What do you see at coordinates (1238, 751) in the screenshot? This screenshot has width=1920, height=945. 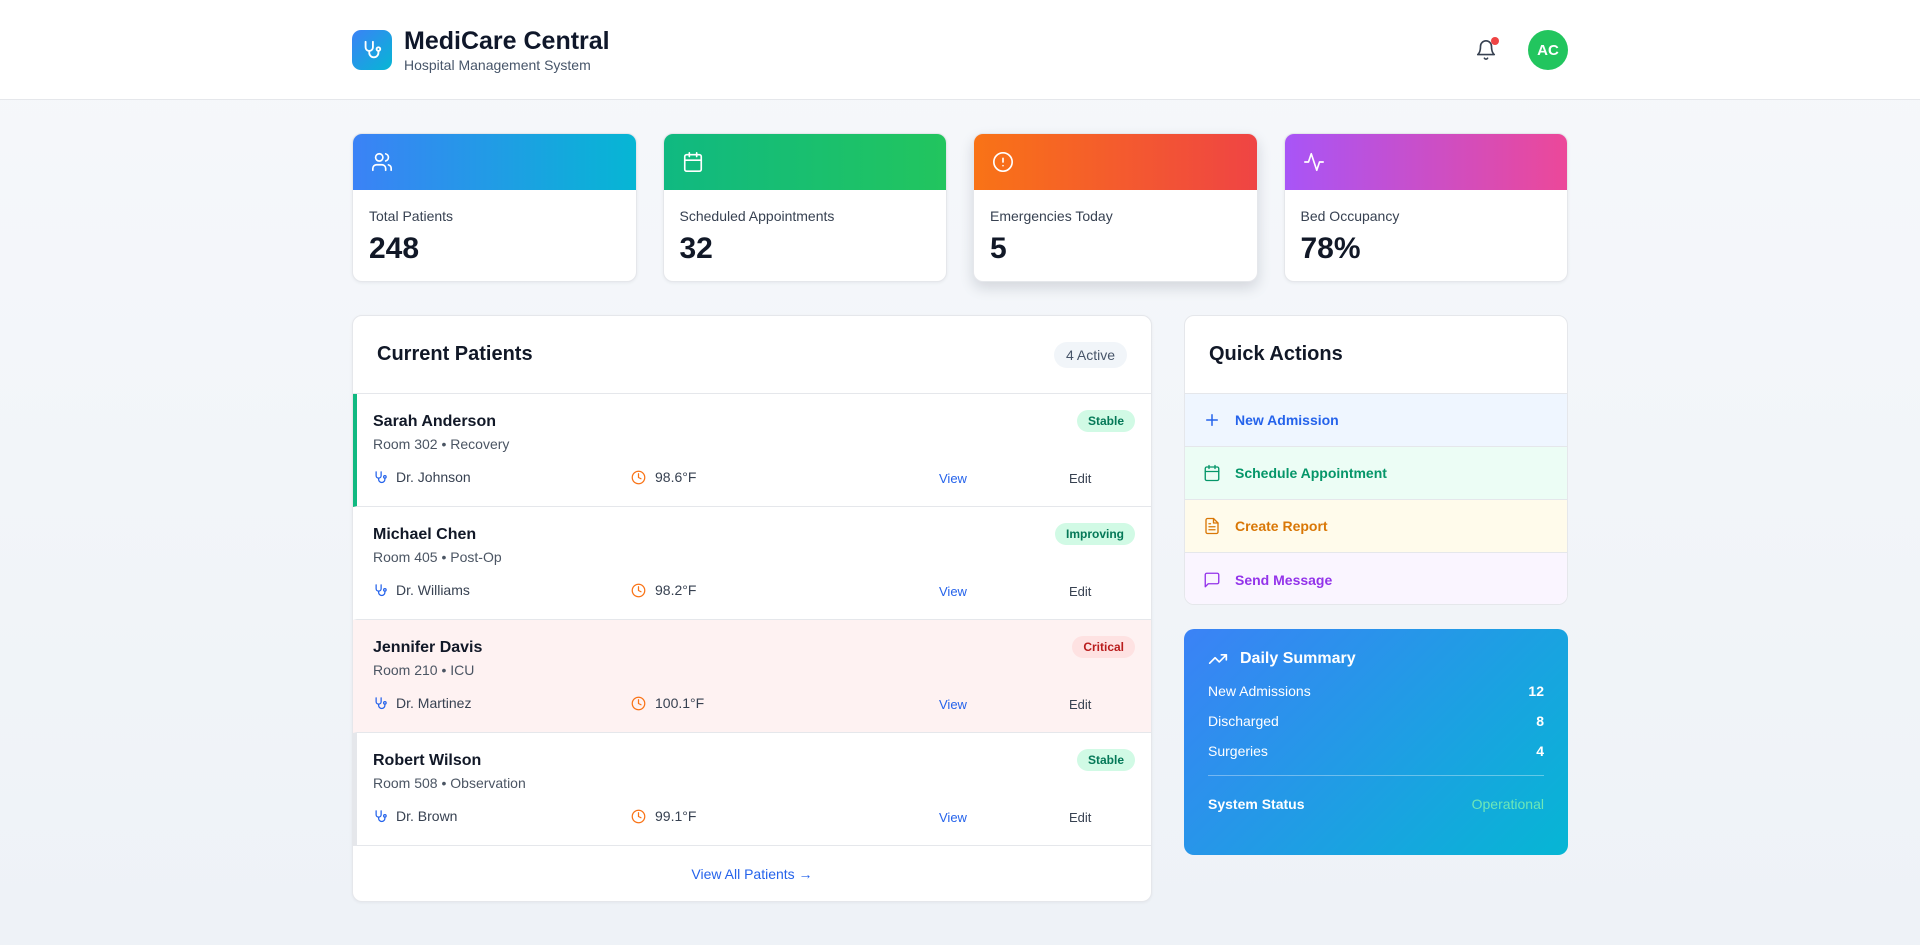 I see `summary-label: Surgeries` at bounding box center [1238, 751].